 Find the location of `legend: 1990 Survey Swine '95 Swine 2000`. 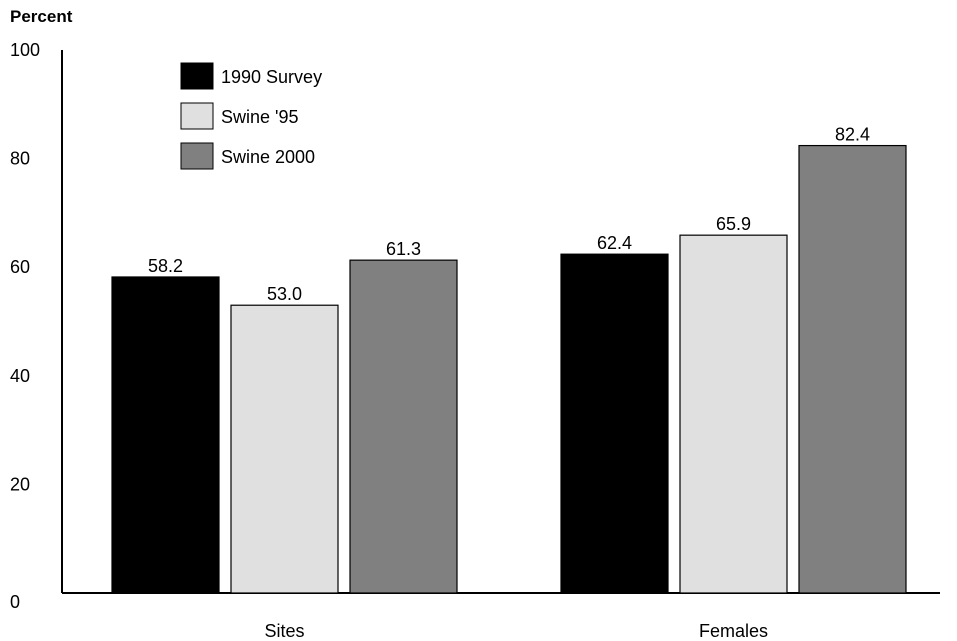

legend: 1990 Survey Swine '95 Swine 2000 is located at coordinates (251, 116).